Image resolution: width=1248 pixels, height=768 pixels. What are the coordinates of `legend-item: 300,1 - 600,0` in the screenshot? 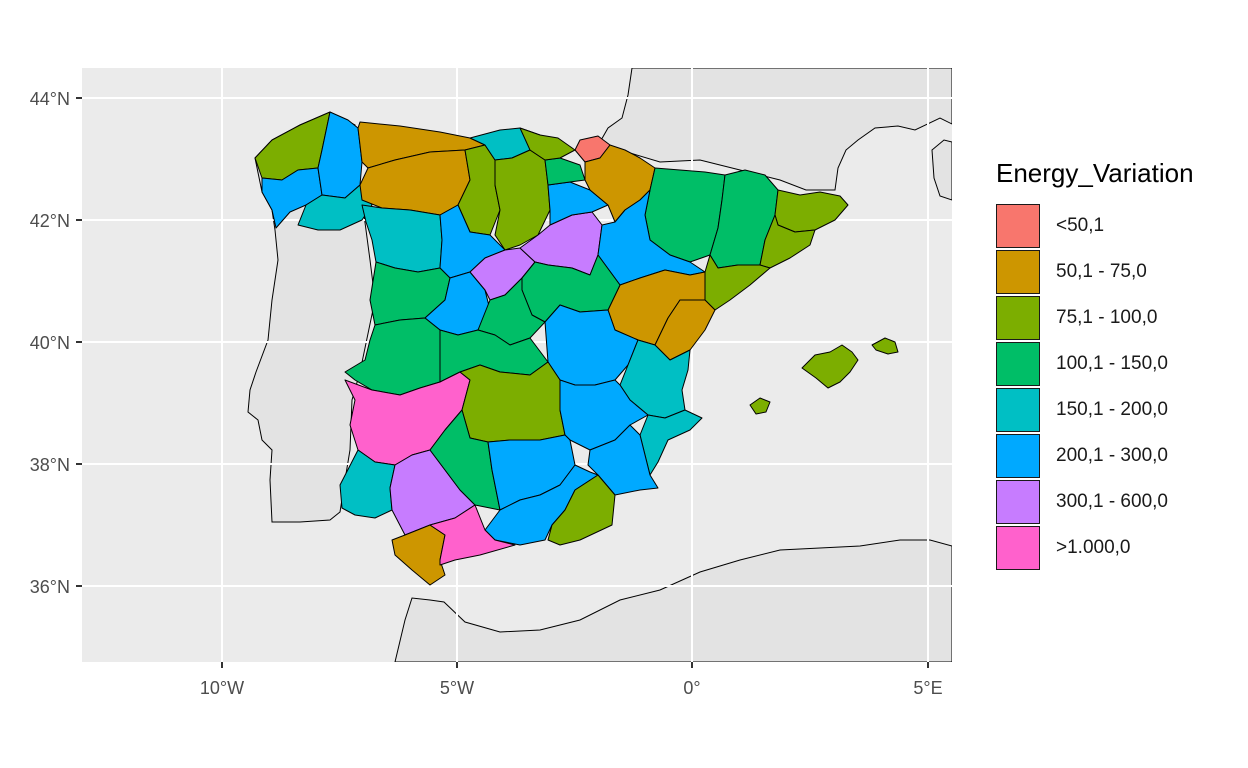 It's located at (1116, 502).